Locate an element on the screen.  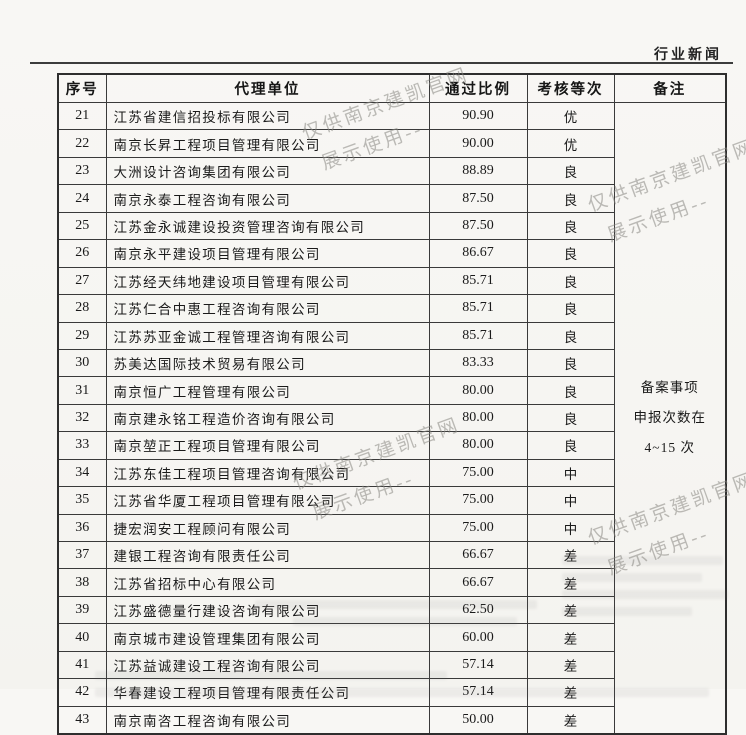
remark-cell: 备案事项 申报次数在 4~15 次 is located at coordinates (670, 418).